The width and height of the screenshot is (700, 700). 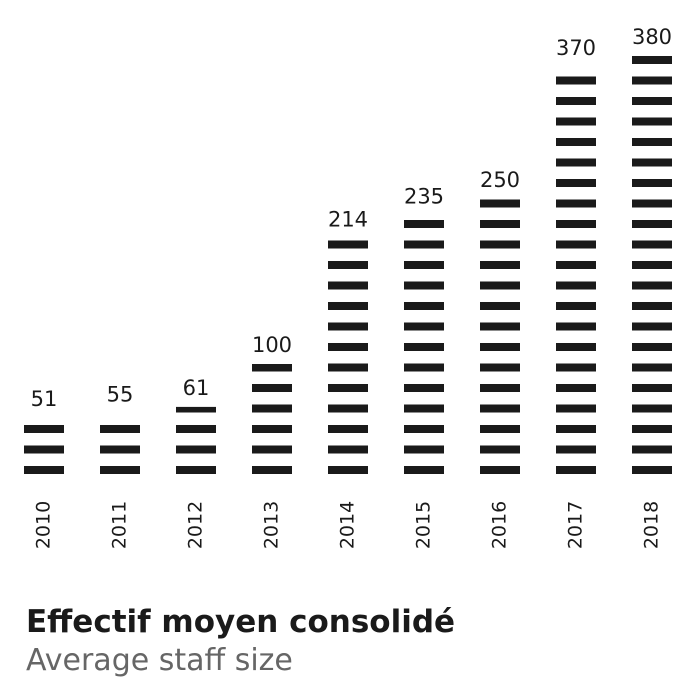 What do you see at coordinates (196, 388) in the screenshot?
I see `value-label: 61` at bounding box center [196, 388].